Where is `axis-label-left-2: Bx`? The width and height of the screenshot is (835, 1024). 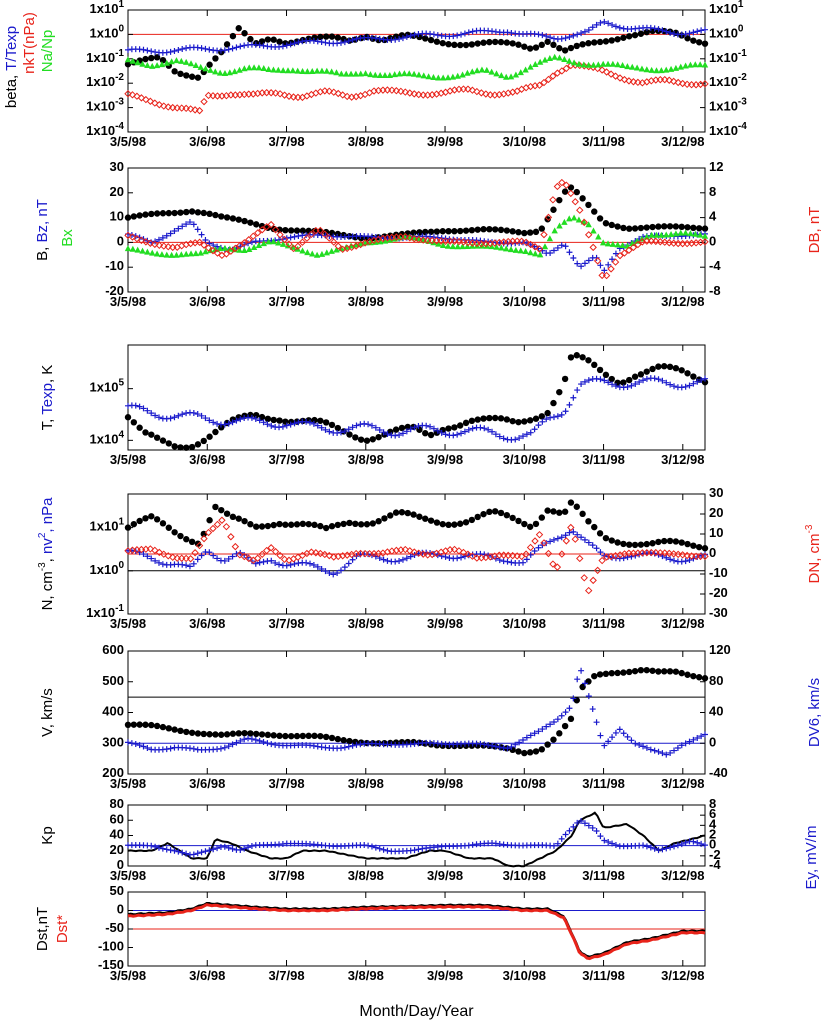
axis-label-left-2: Bx is located at coordinates (67, 238).